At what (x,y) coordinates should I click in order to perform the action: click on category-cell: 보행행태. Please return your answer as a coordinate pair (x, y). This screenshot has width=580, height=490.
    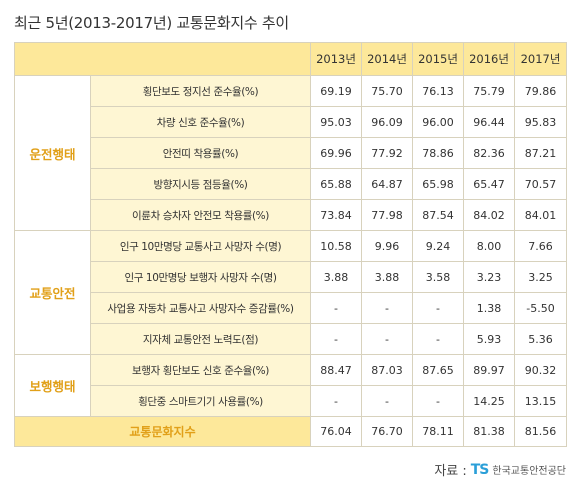
    Looking at the image, I should click on (52, 385).